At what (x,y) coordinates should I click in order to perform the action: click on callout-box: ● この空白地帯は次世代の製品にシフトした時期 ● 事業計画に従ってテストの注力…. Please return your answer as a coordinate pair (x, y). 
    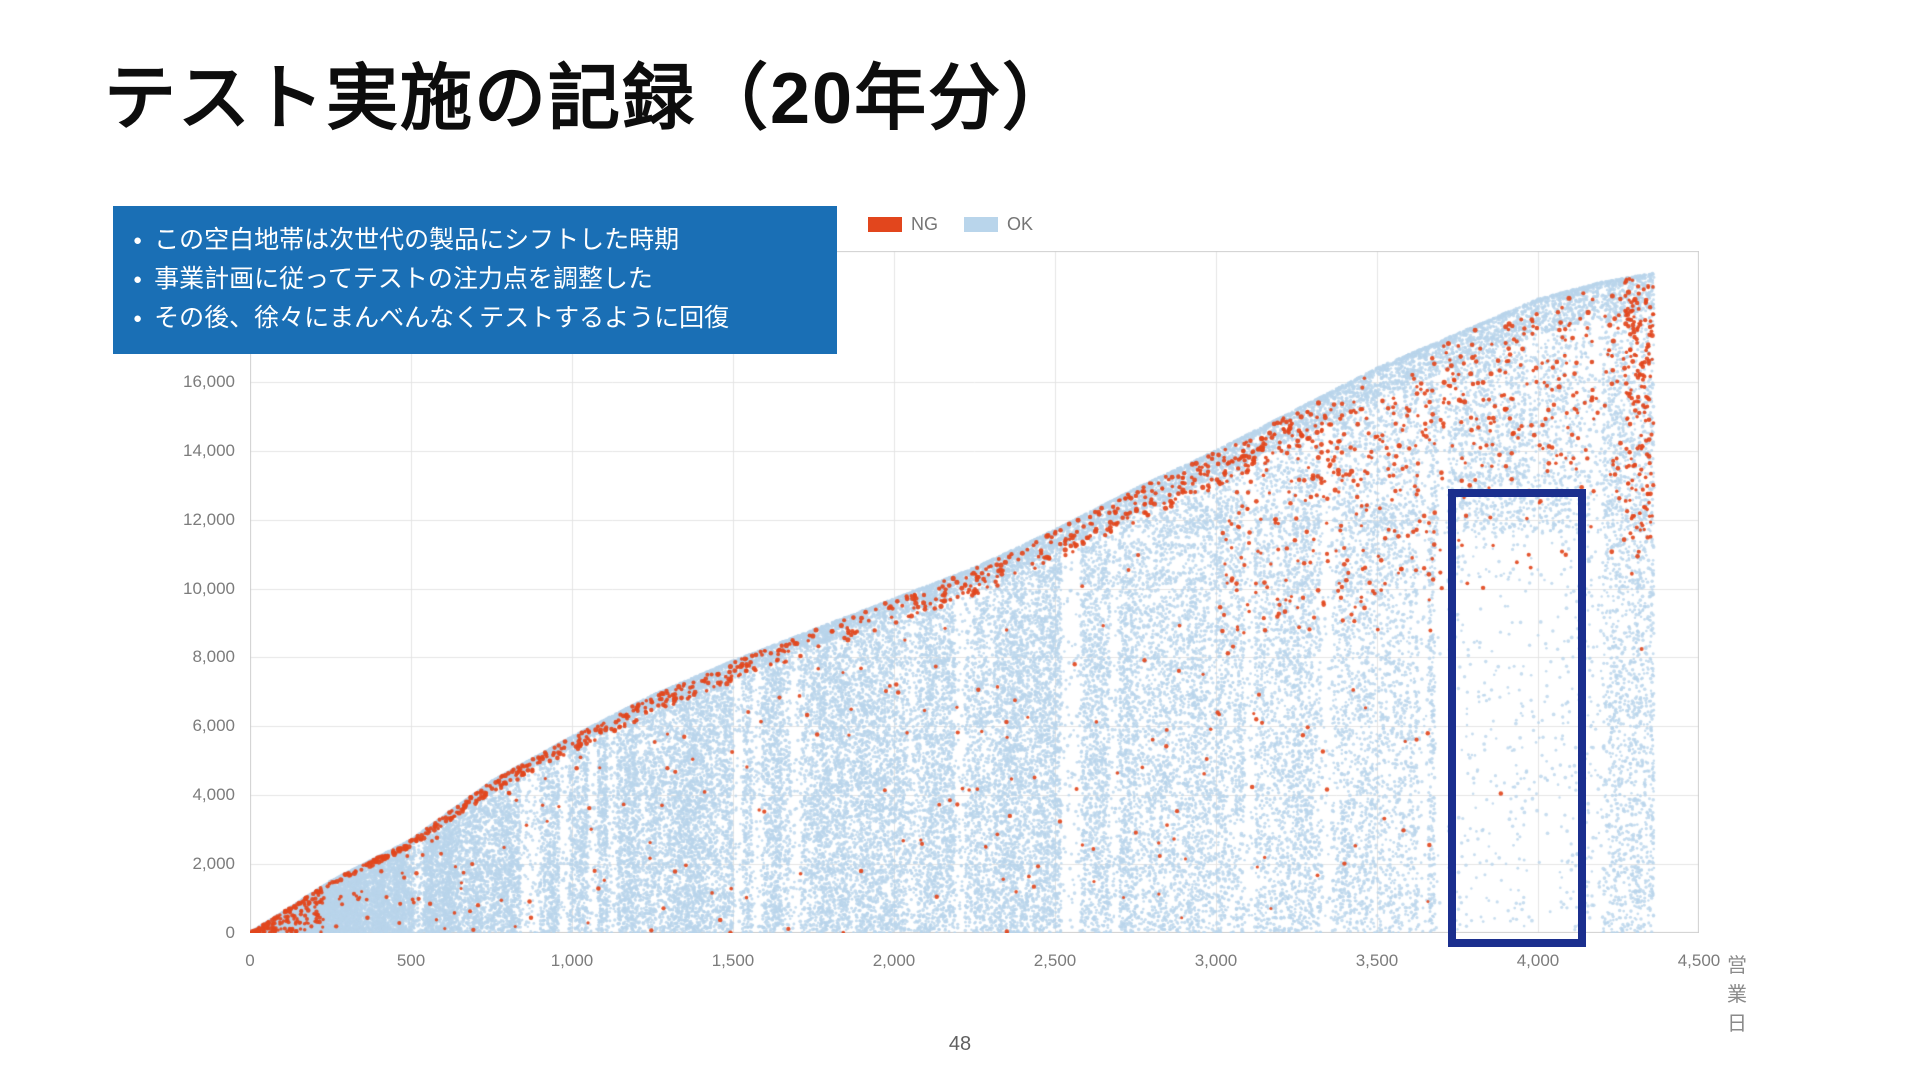
    Looking at the image, I should click on (475, 280).